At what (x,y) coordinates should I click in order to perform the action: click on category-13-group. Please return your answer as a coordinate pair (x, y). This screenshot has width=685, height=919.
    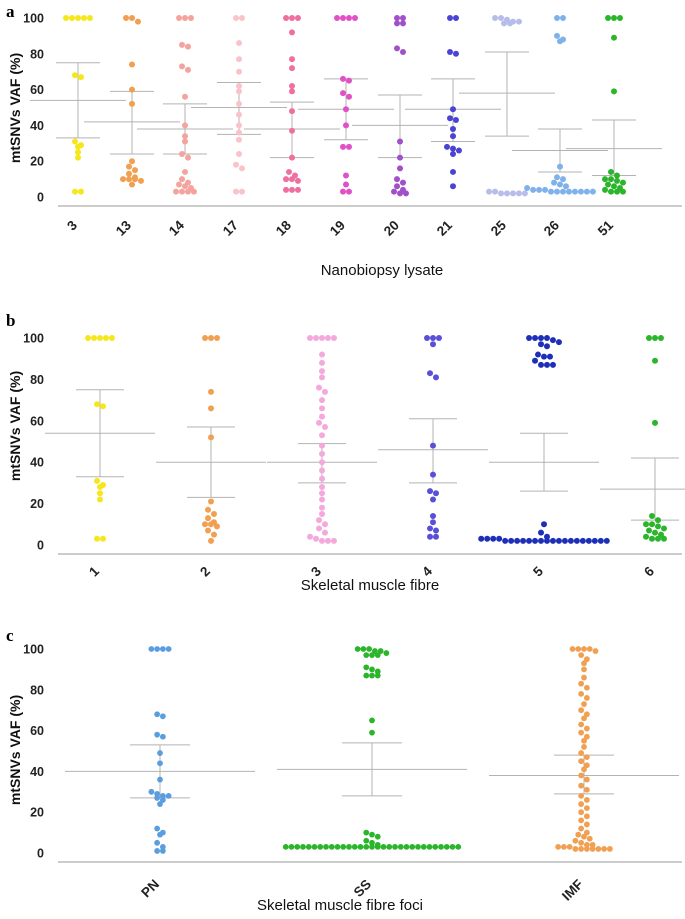
    Looking at the image, I should click on (132, 101).